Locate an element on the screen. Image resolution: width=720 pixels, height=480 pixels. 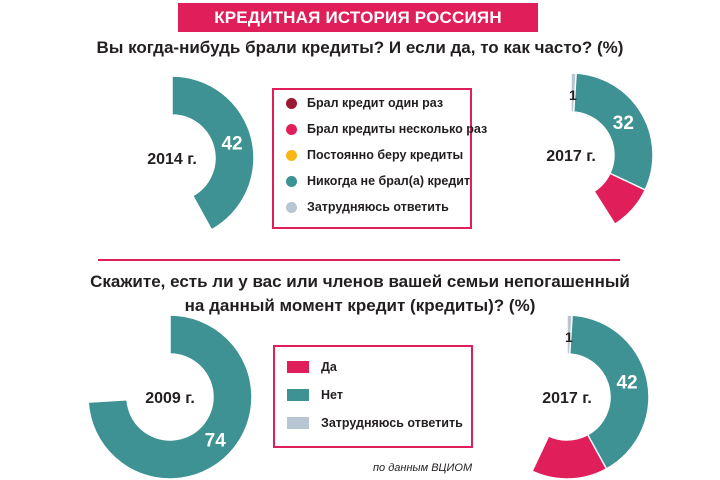
slice-label-1: 42 is located at coordinates (626, 383).